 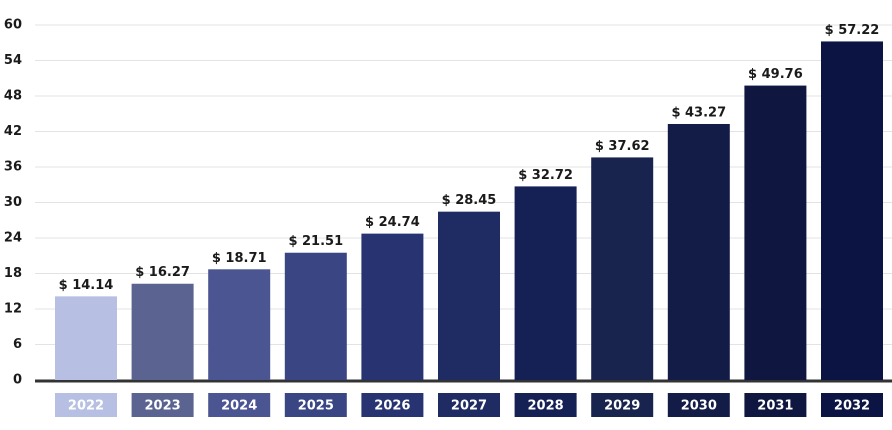 I want to click on value-label: $ 37.62, so click(x=622, y=146).